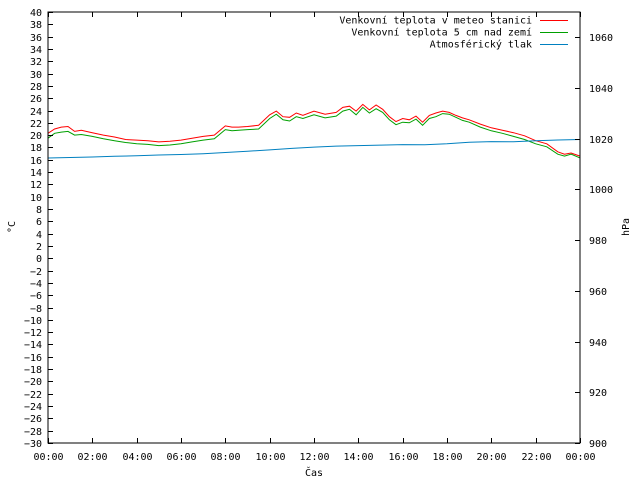  Describe the element at coordinates (36, 161) in the screenshot. I see `y-left-tick-label: 16` at that location.